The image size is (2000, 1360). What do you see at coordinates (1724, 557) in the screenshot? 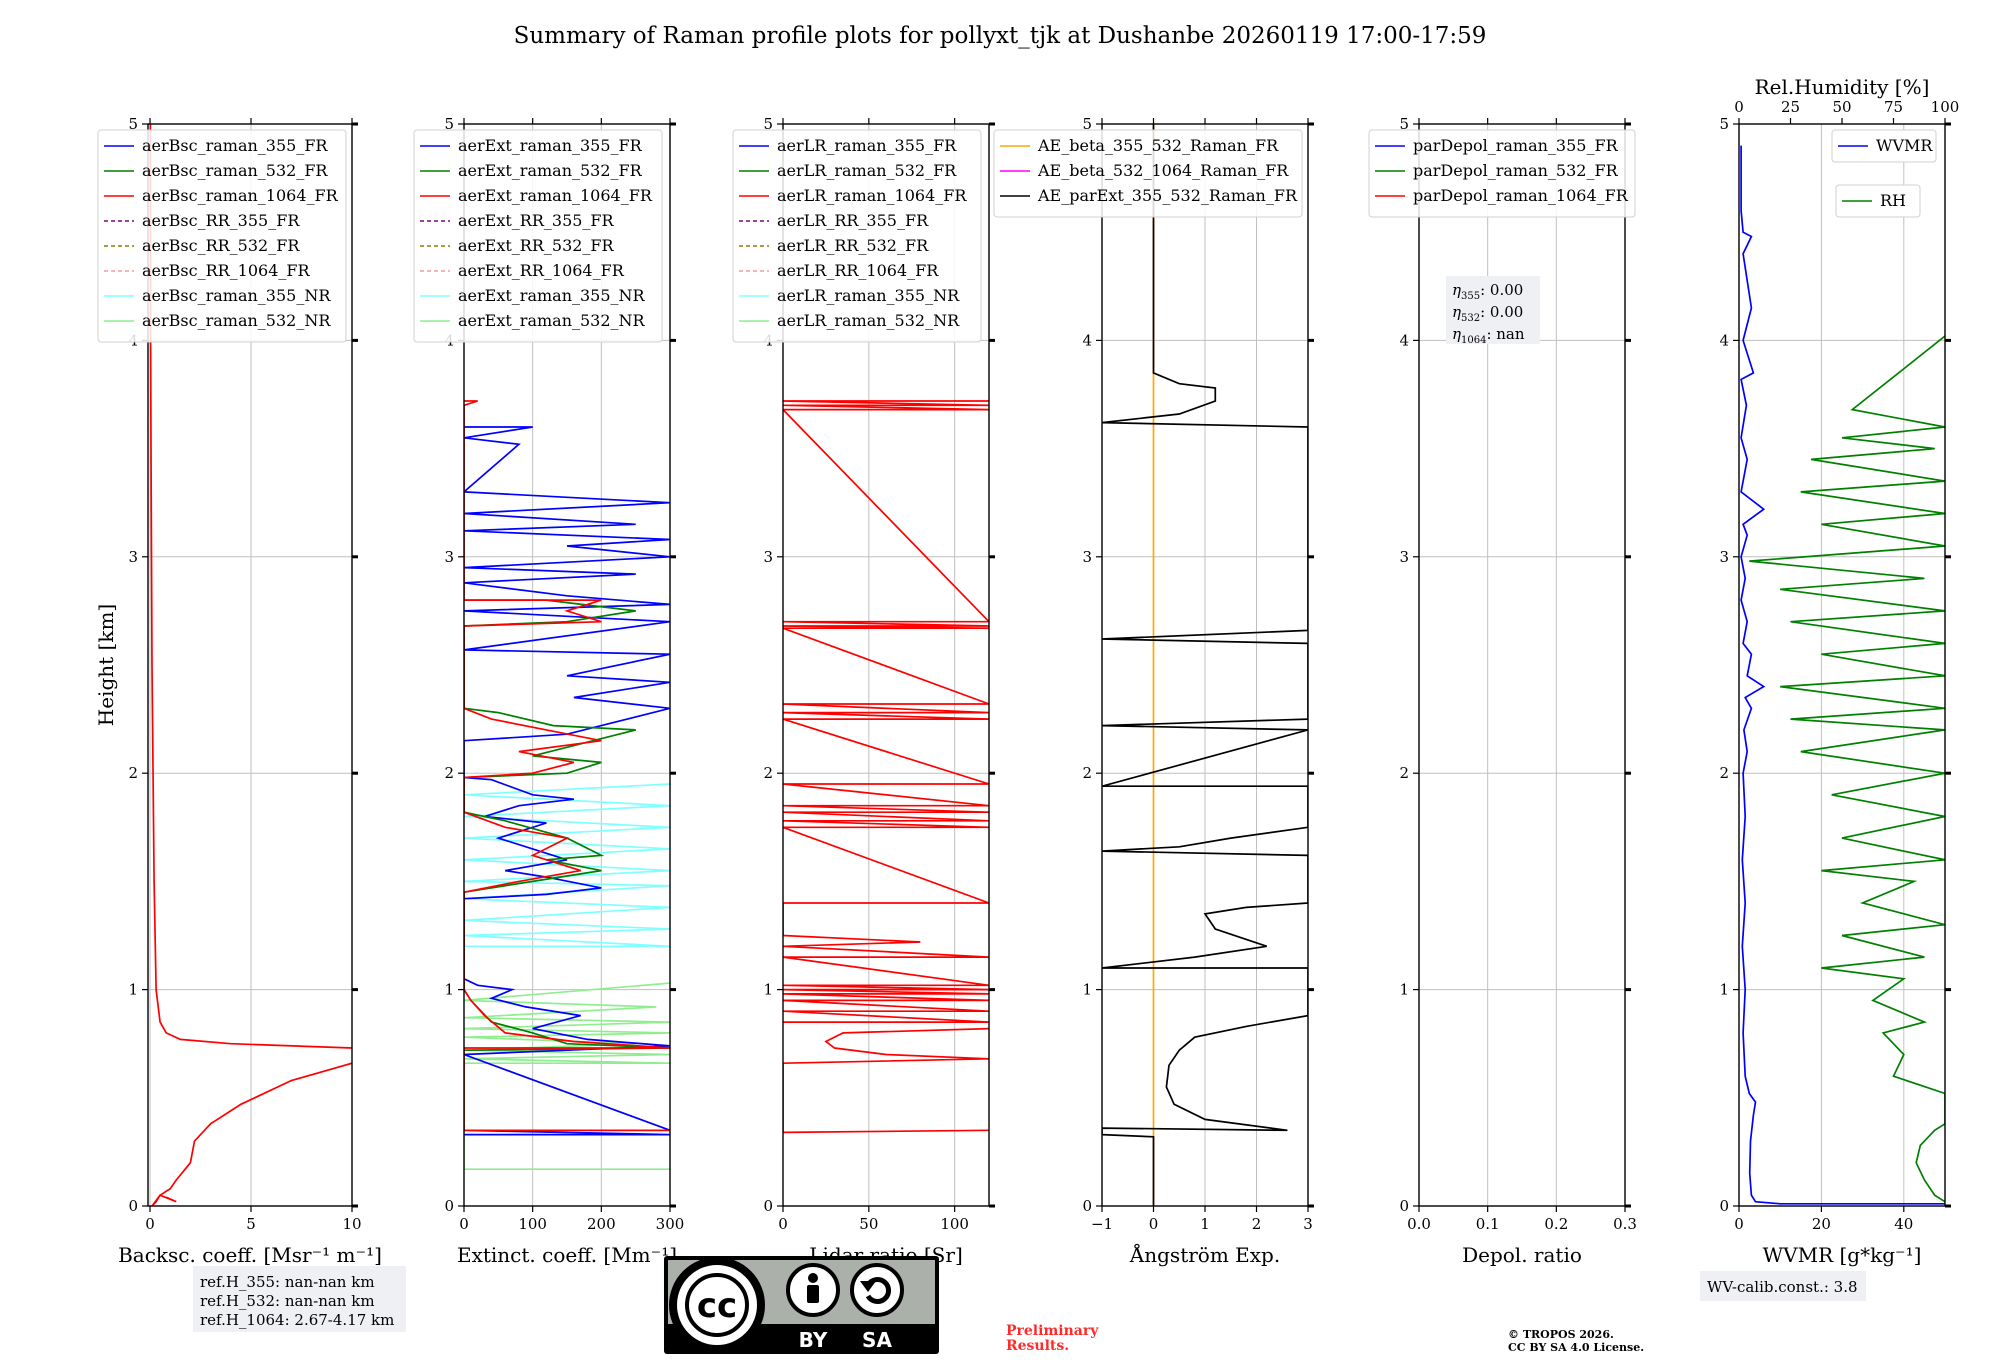
I see `y-tick-label-wv: 3` at bounding box center [1724, 557].